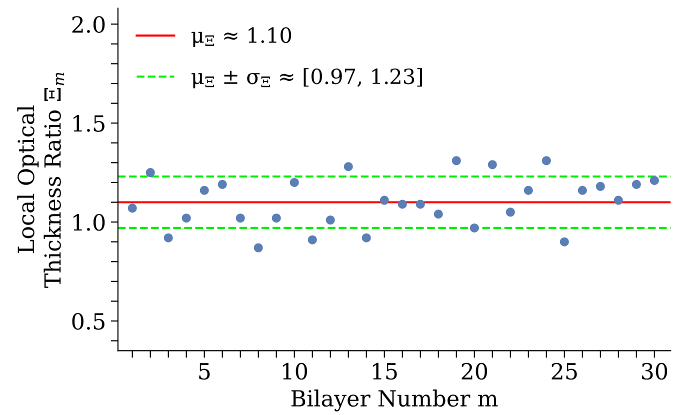 The width and height of the screenshot is (674, 415). What do you see at coordinates (394, 401) in the screenshot?
I see `x-axis-title: Bilayer Number m` at bounding box center [394, 401].